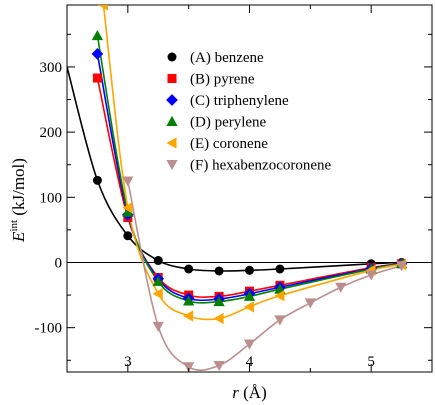 The height and width of the screenshot is (405, 436). Describe the element at coordinates (51, 198) in the screenshot. I see `y-tick-label: 100` at that location.